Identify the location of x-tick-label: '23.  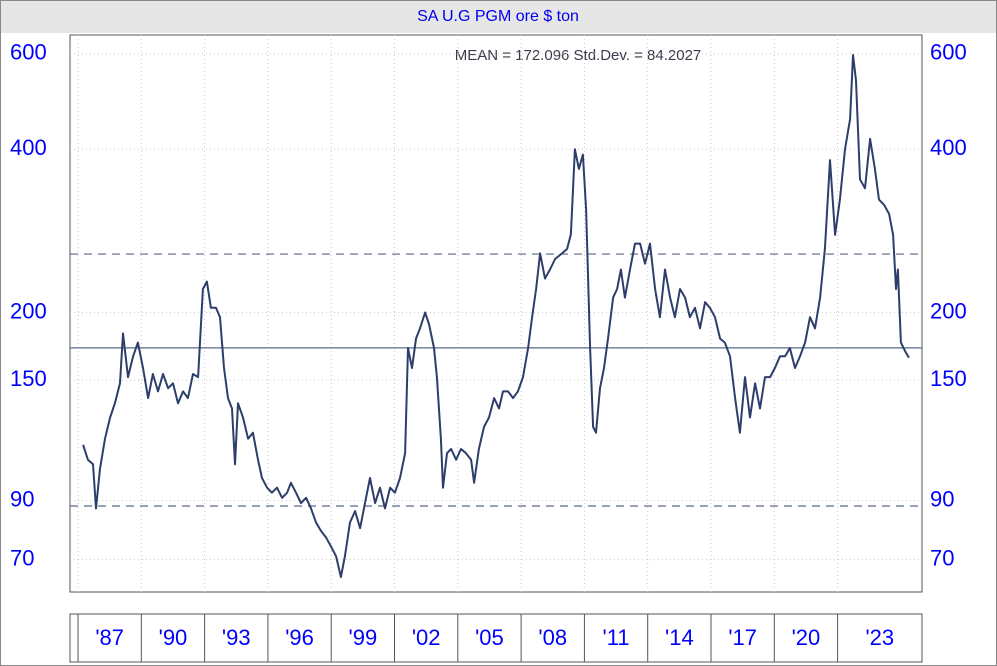
(879, 637).